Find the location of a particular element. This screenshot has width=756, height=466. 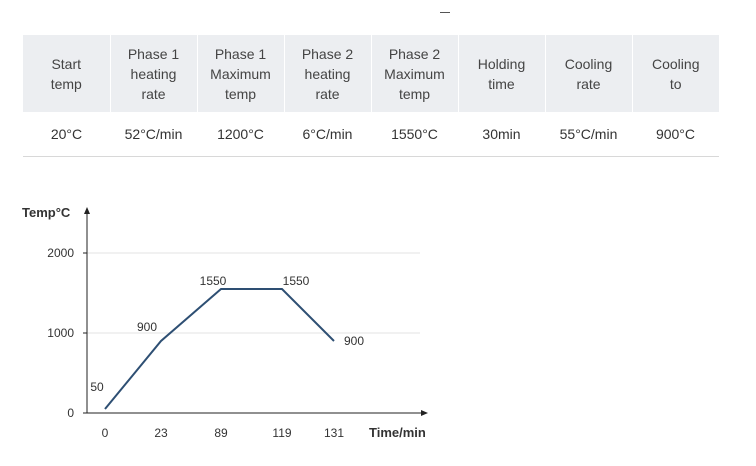

header-holding-time: Holding time is located at coordinates (502, 73).